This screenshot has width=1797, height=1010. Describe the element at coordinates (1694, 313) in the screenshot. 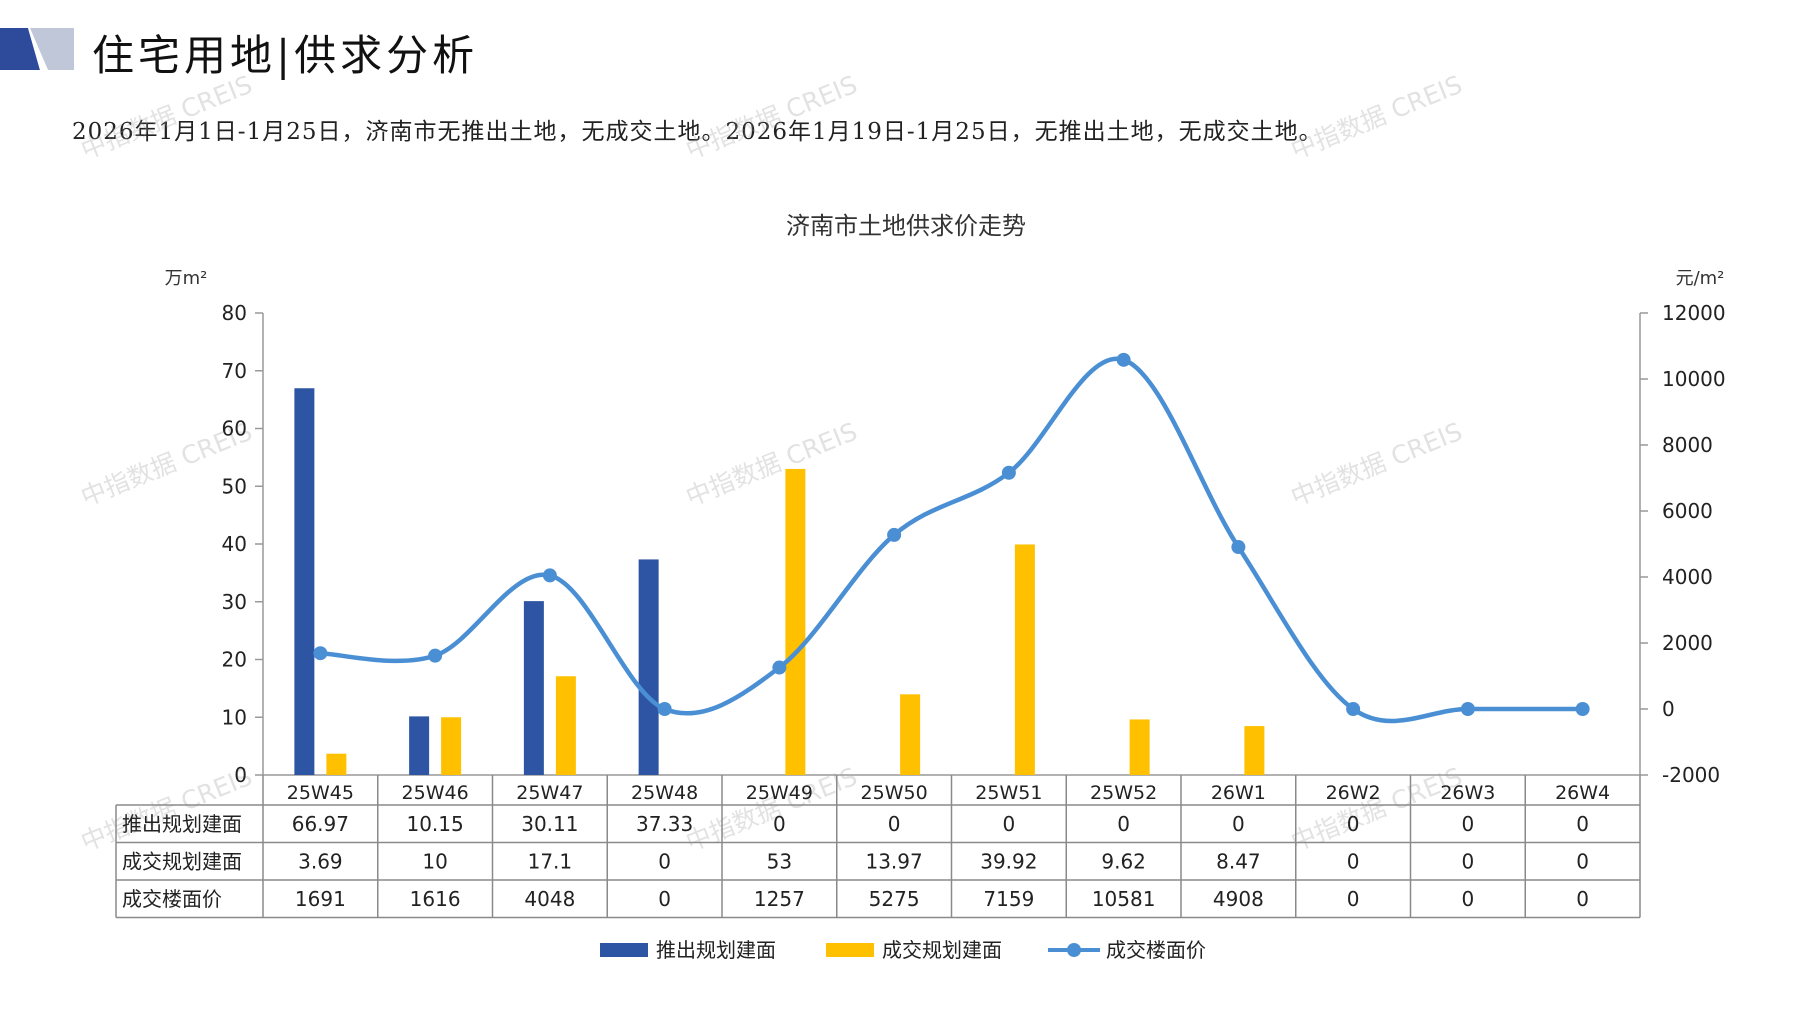

I see `y-tick-label-right: 12000` at that location.